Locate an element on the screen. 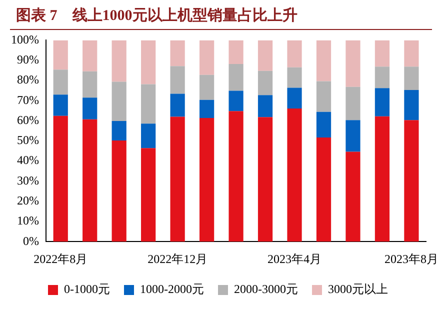 The height and width of the screenshot is (327, 442). y-tick-label: 80% is located at coordinates (27, 79).